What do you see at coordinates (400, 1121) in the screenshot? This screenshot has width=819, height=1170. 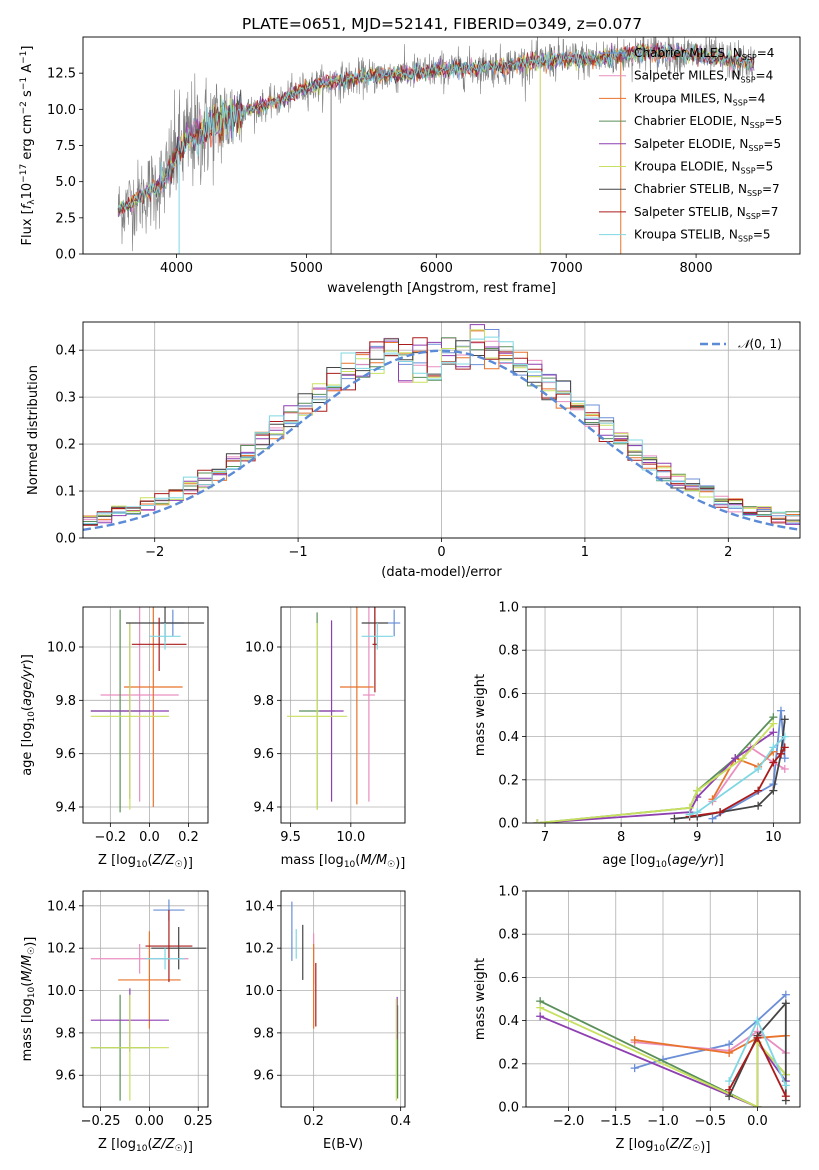 I see `mass_vs_ebv-xtick-label: 0.4` at bounding box center [400, 1121].